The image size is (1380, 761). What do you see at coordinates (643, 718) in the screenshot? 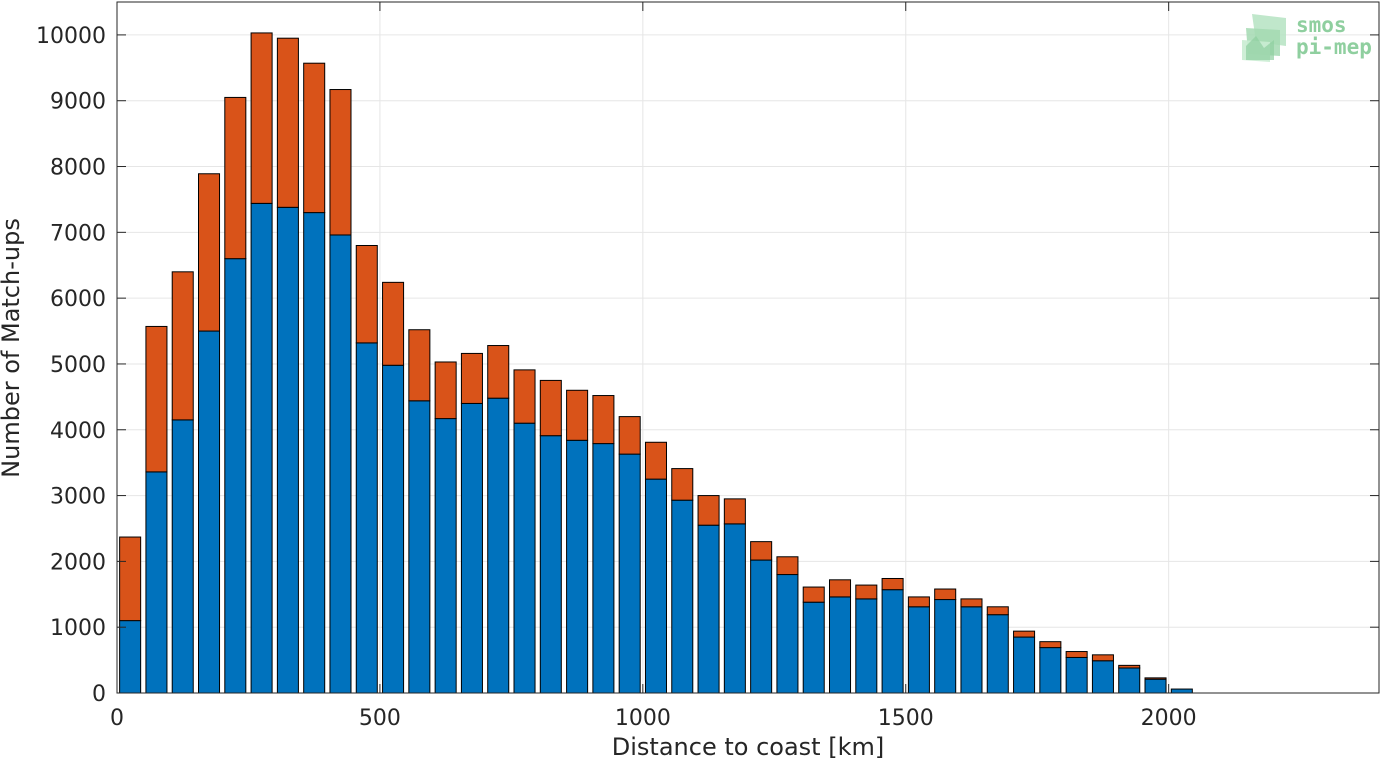
I see `x-tick-label: 1000` at bounding box center [643, 718].